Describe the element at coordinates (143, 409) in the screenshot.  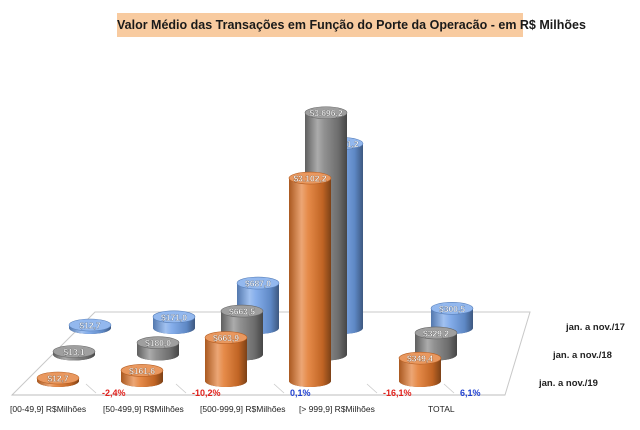
I see `category-label: [50-499,9] R$Milhões` at that location.